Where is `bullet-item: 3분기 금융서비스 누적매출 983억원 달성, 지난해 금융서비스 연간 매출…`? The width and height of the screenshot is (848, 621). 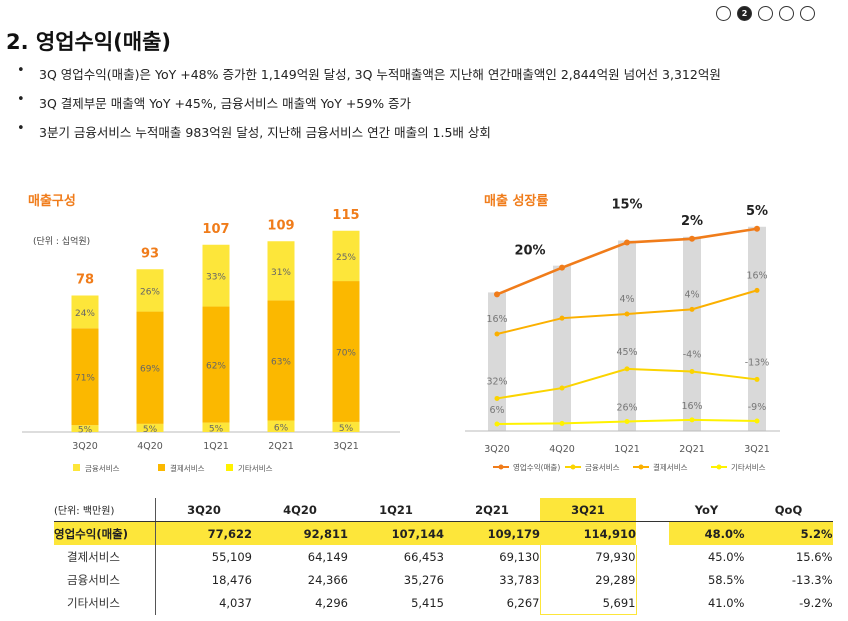
bullet-item: 3분기 금융서비스 누적매출 983억원 달성, 지난해 금융서비스 연간 매출… is located at coordinates (369, 136).